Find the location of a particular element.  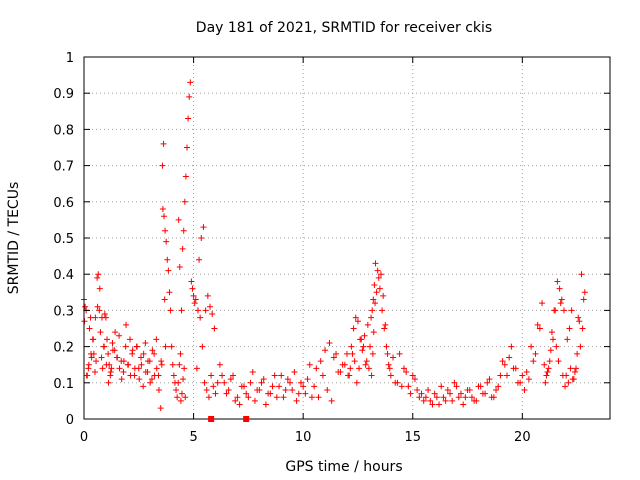

y-tick-label: 0.2 is located at coordinates (63, 348).